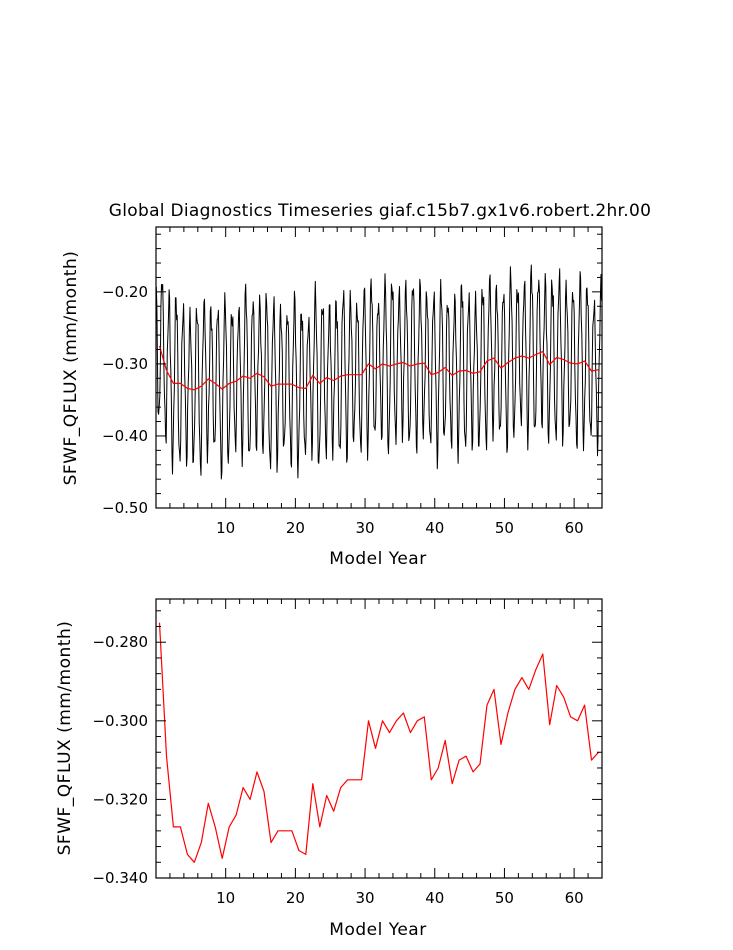 Image resolution: width=733 pixels, height=950 pixels. What do you see at coordinates (377, 930) in the screenshot?
I see `bottom-x-axis-label: Model Year` at bounding box center [377, 930].